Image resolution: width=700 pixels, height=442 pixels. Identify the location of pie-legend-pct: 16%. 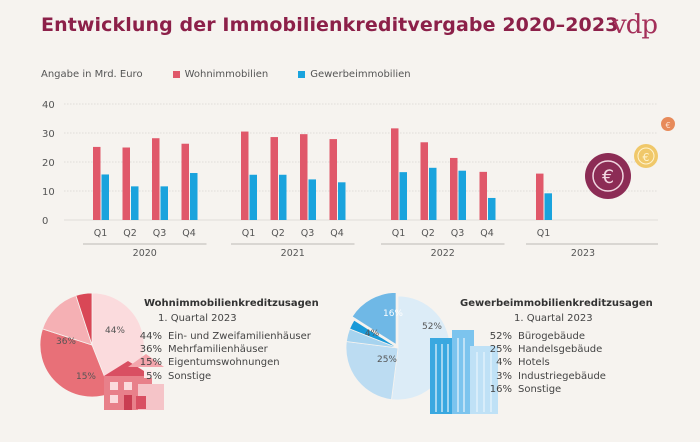
(500, 389).